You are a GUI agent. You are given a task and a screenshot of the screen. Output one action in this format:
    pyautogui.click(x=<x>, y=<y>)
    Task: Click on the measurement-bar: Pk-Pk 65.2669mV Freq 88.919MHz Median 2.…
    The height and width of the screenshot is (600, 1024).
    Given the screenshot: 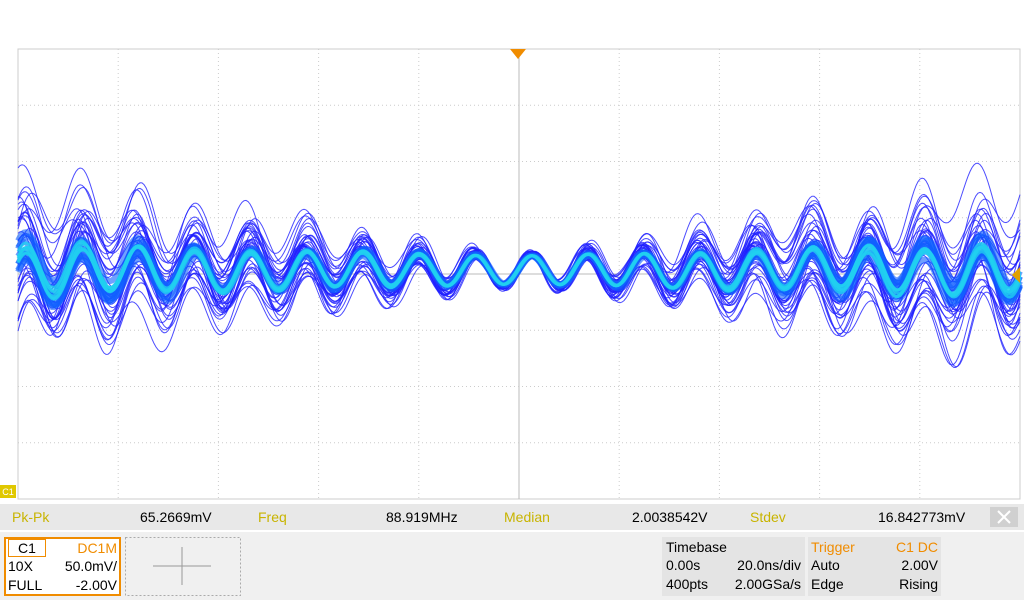 What is the action you would take?
    pyautogui.click(x=512, y=517)
    